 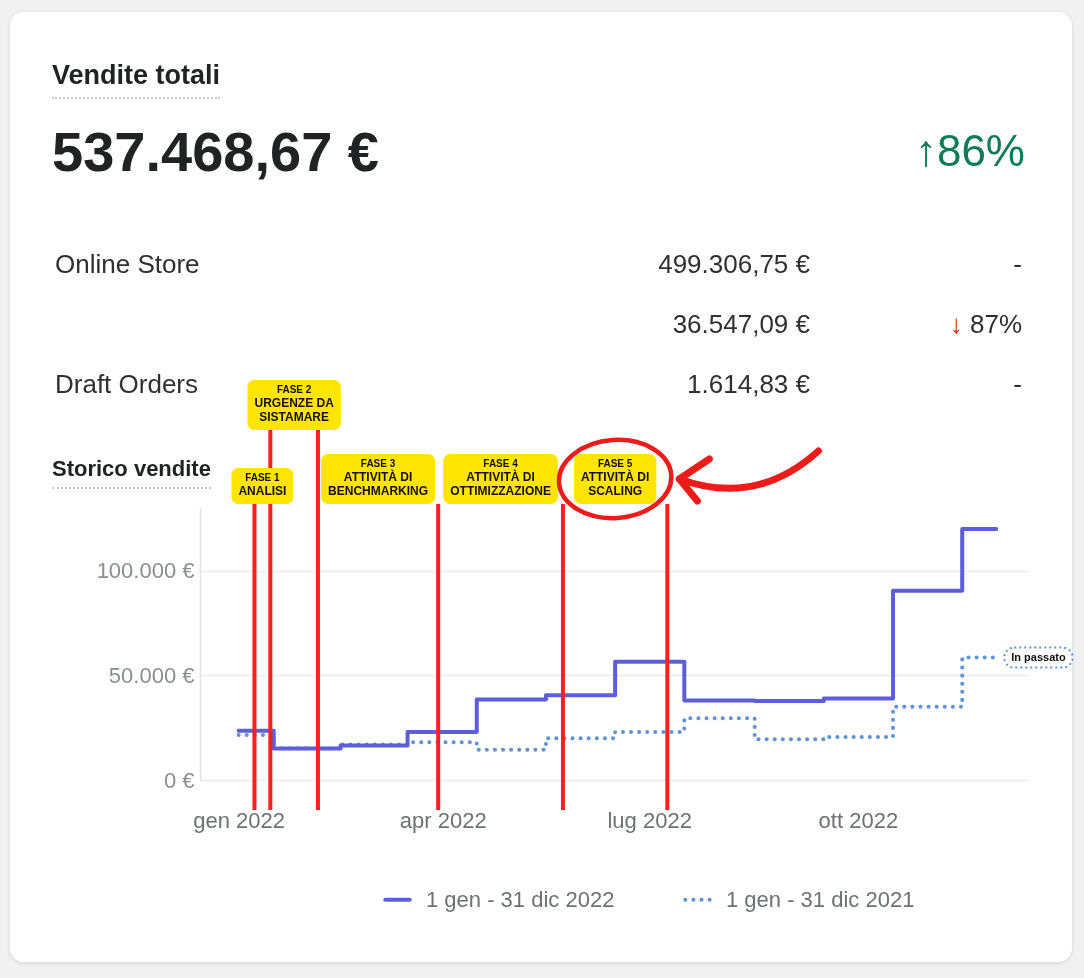 What do you see at coordinates (145, 571) in the screenshot?
I see `y-tick-label: 100.000 €` at bounding box center [145, 571].